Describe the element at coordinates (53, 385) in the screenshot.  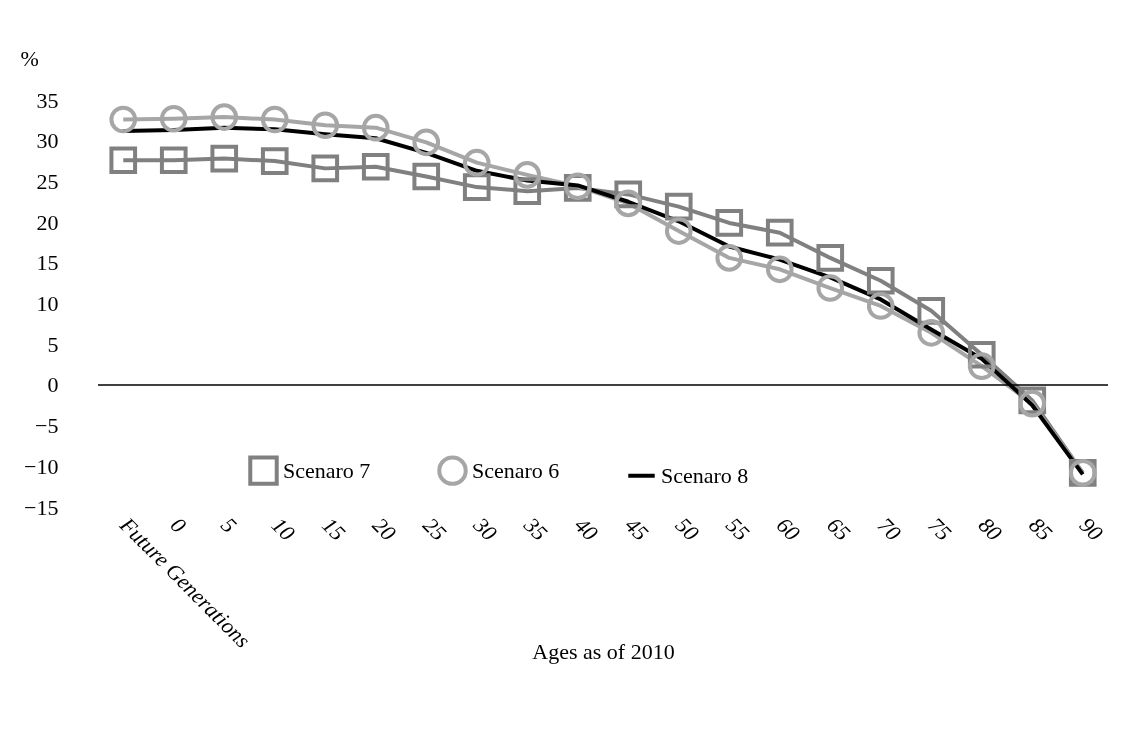
I see `y-tick-label: 0` at that location.